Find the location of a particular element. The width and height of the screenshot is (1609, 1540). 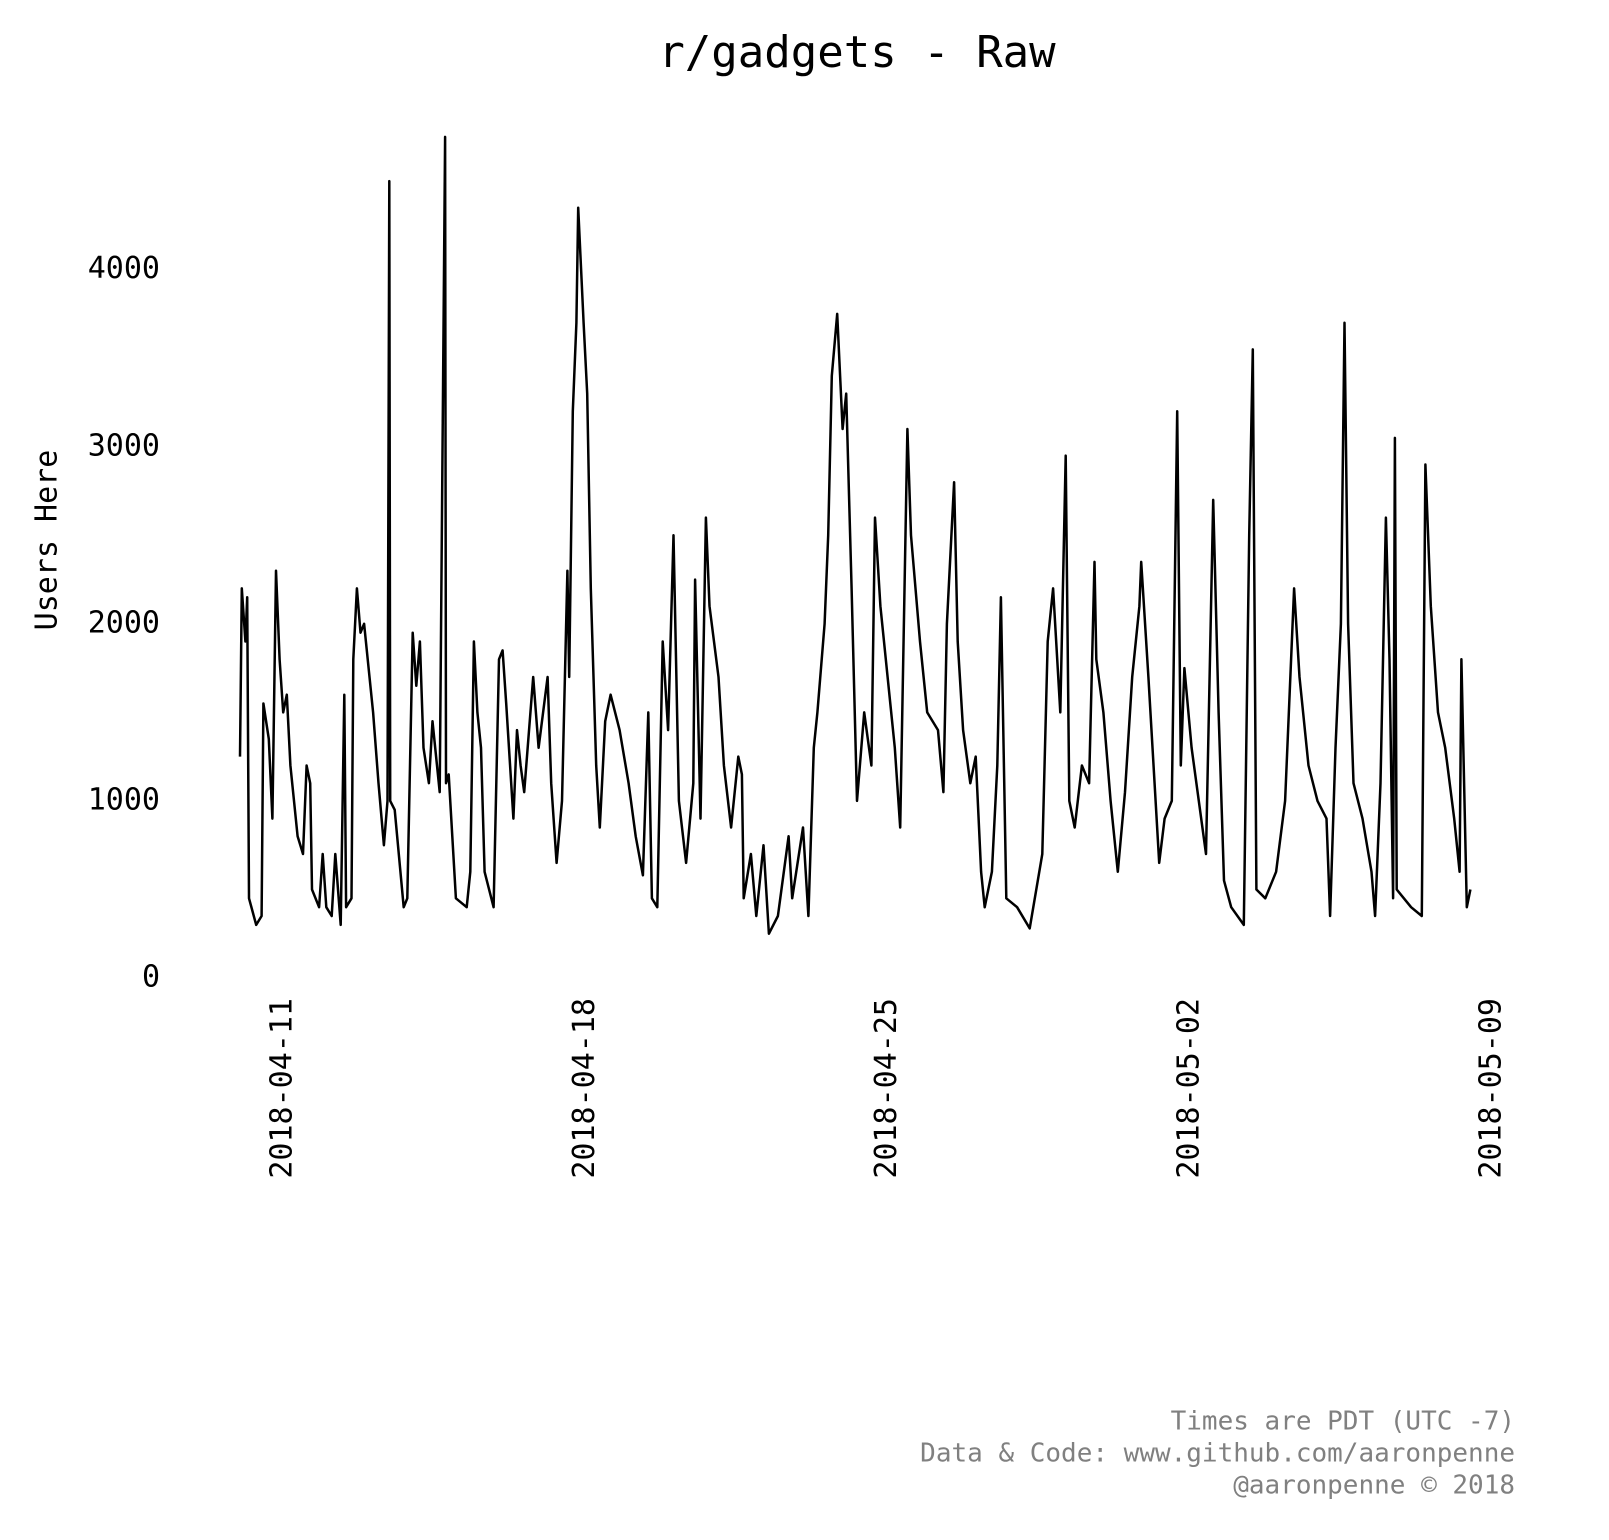

x-tick-label: 2018-04-25 is located at coordinates (886, 1088).